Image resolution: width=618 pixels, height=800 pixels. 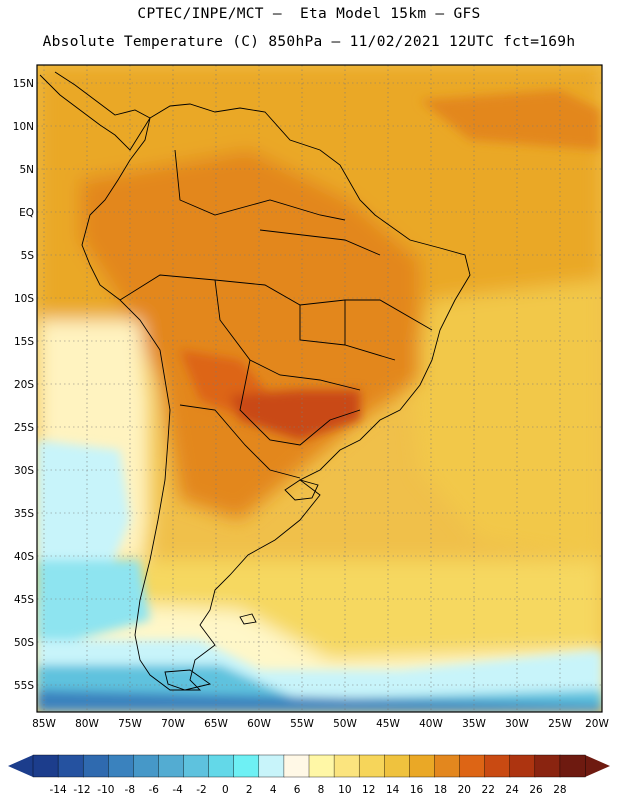 I want to click on colorbar-tick-label: 18, so click(x=440, y=790).